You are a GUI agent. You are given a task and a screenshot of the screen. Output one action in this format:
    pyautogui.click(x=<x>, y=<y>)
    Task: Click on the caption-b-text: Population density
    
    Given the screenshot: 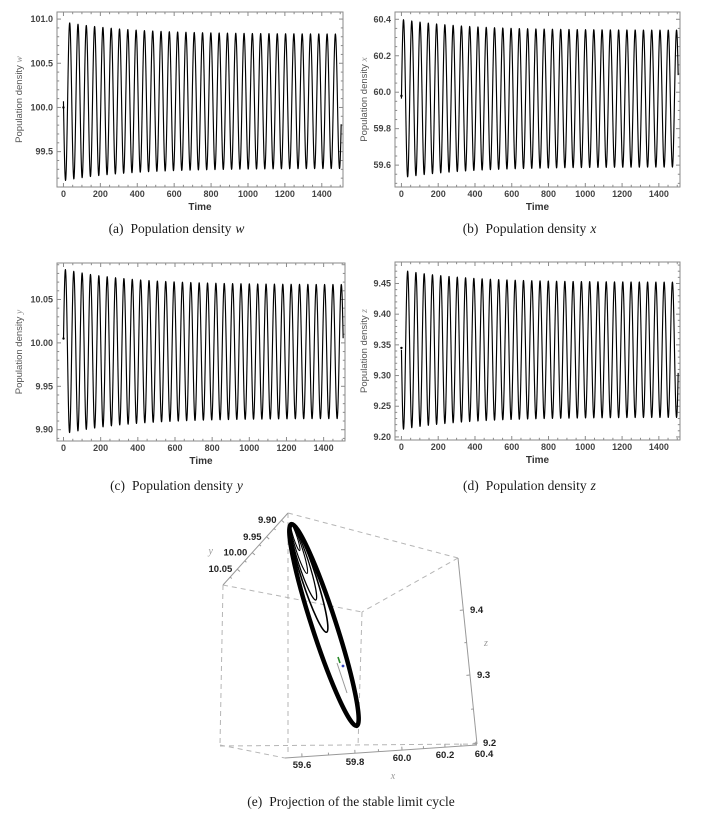 What is the action you would take?
    pyautogui.click(x=536, y=228)
    